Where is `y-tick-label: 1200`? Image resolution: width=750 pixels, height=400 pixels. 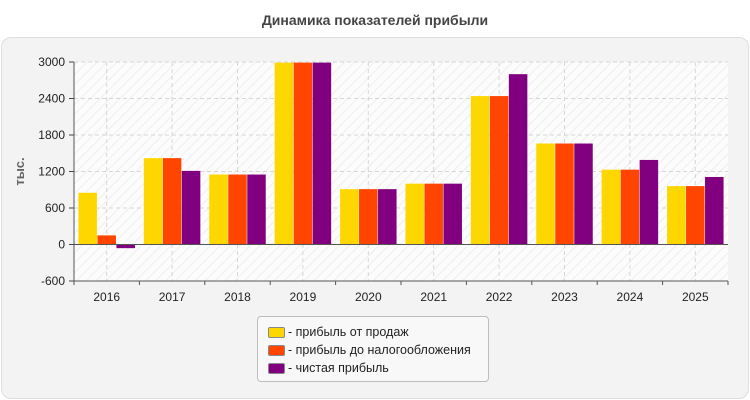 y-tick-label: 1200 is located at coordinates (51, 172).